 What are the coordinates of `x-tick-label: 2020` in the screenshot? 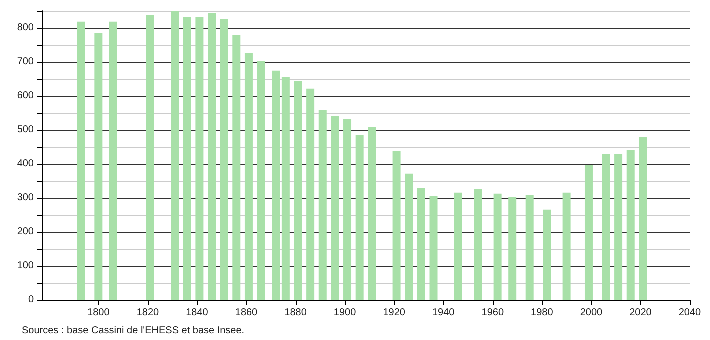 It's located at (641, 313).